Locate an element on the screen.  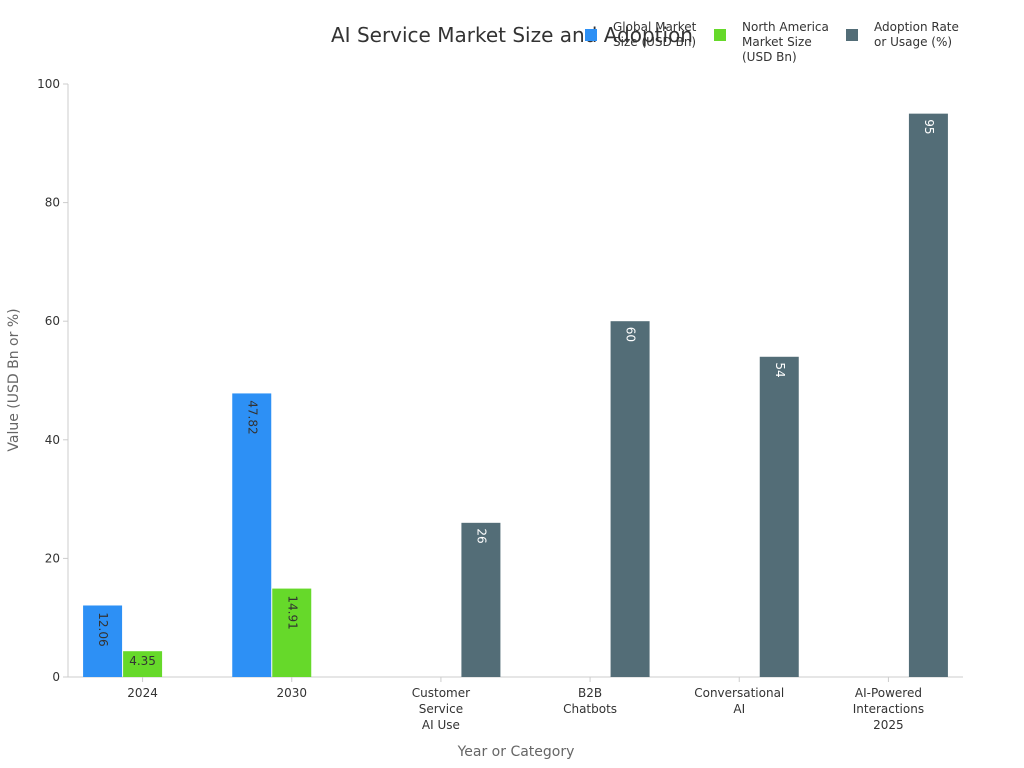
y-tick-label: 0 is located at coordinates (56, 677).